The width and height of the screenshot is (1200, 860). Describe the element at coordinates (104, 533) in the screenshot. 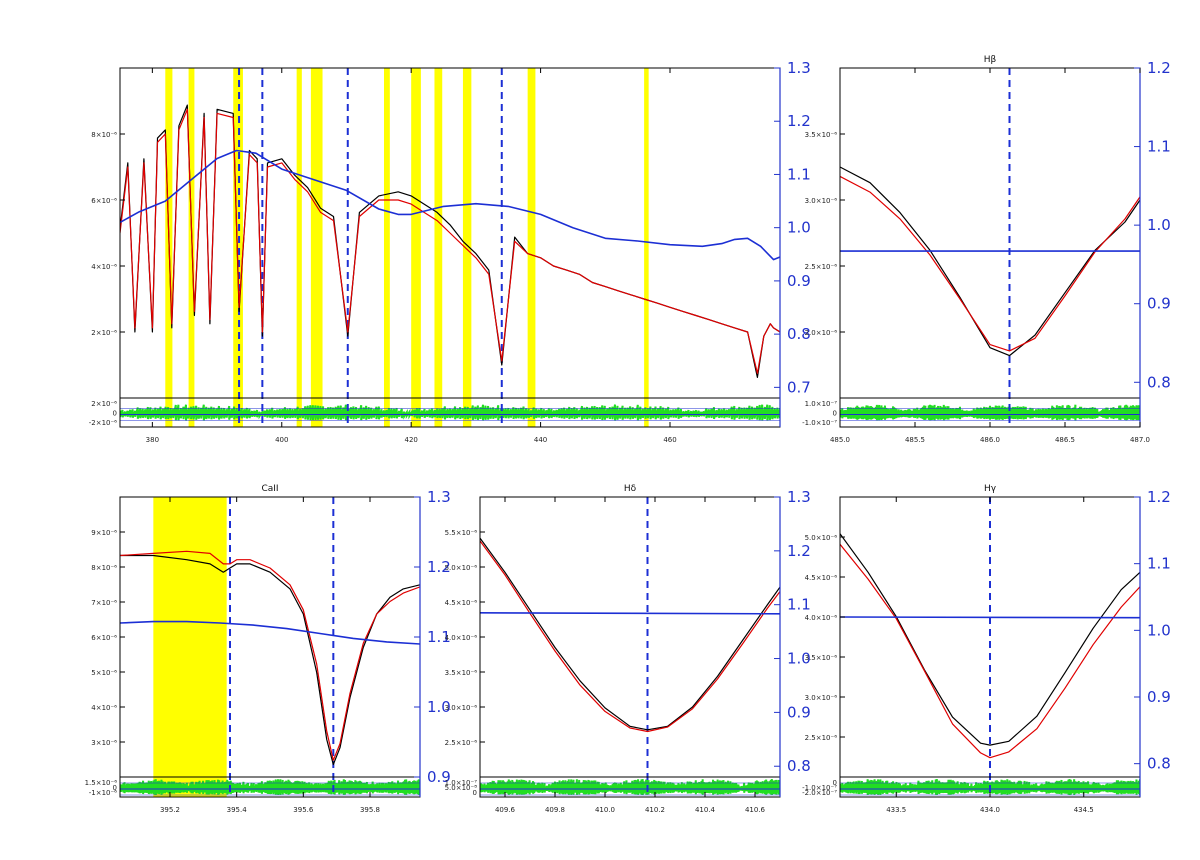

I see `y-tick-label-left: 9×10⁻⁶` at that location.